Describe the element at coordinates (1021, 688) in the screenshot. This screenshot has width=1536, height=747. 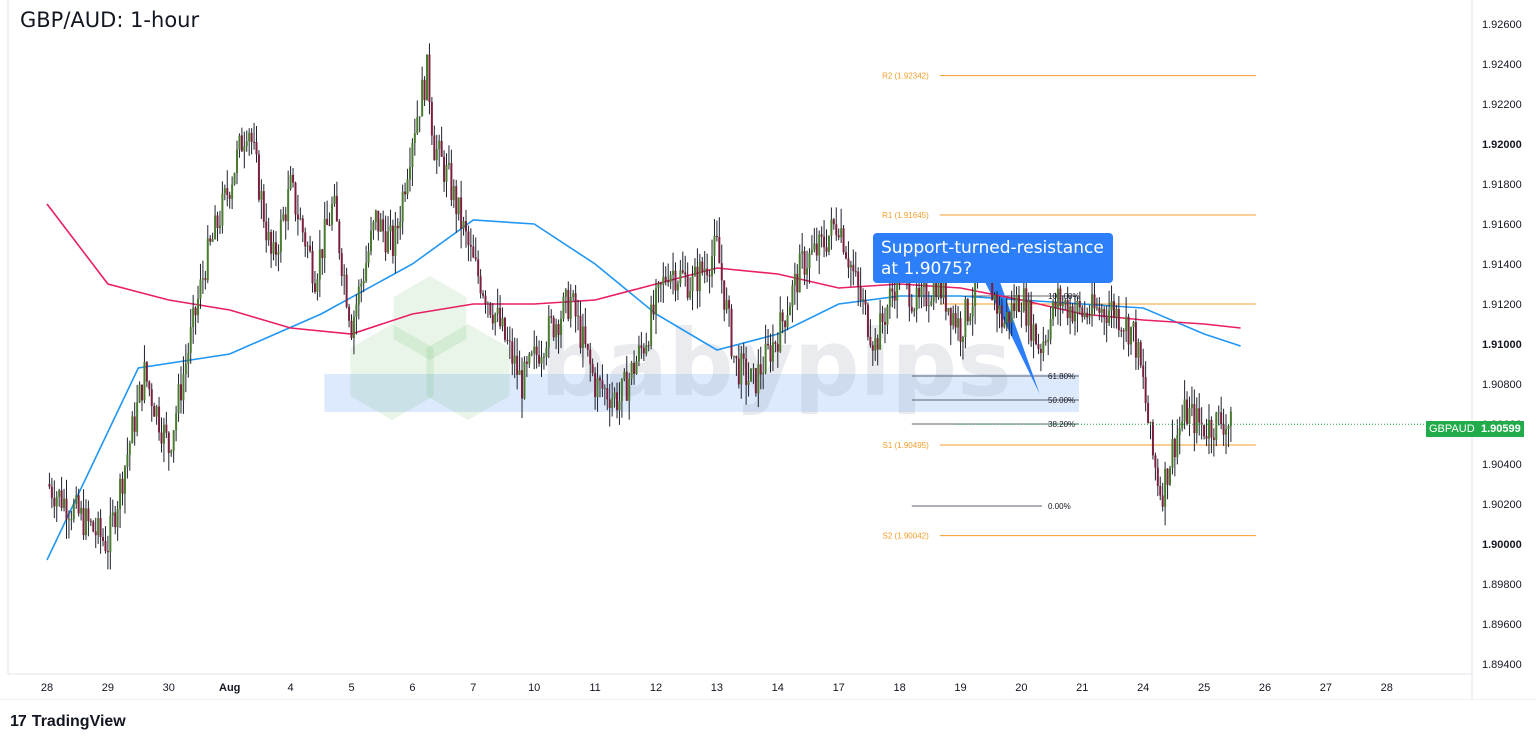
I see `x-tick-label: 20` at that location.